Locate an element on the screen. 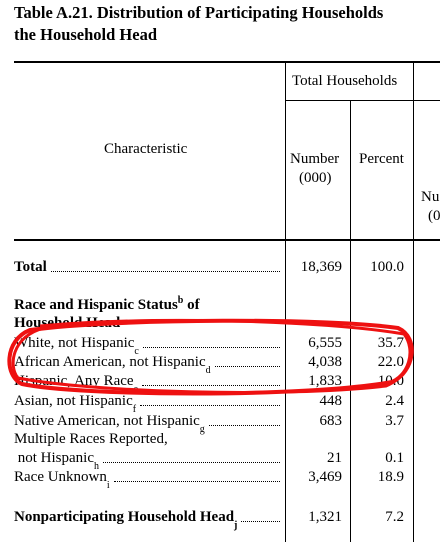 The height and width of the screenshot is (542, 440). section-label: Race and Hispanic Statusb of is located at coordinates (107, 305).